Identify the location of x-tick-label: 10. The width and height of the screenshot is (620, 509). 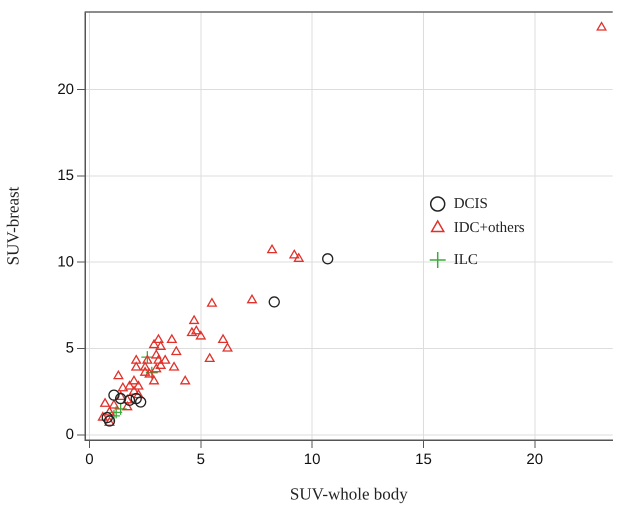
(312, 459).